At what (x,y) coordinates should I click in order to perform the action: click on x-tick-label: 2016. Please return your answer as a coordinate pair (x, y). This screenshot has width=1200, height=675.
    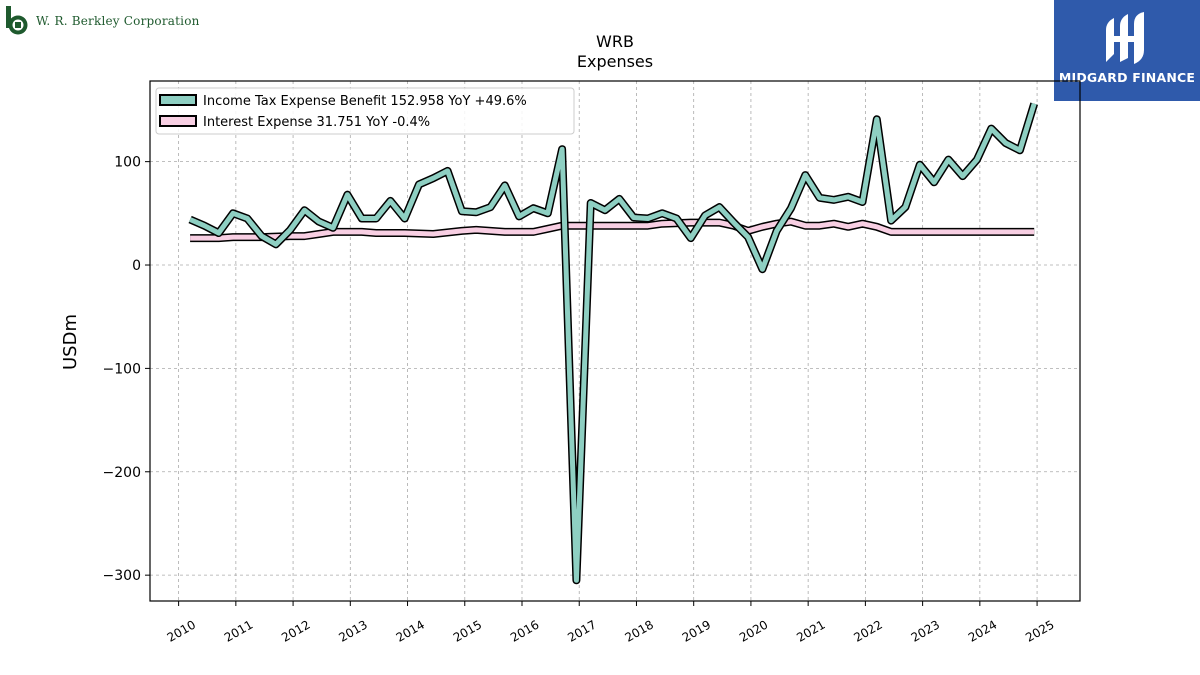
    Looking at the image, I should click on (524, 630).